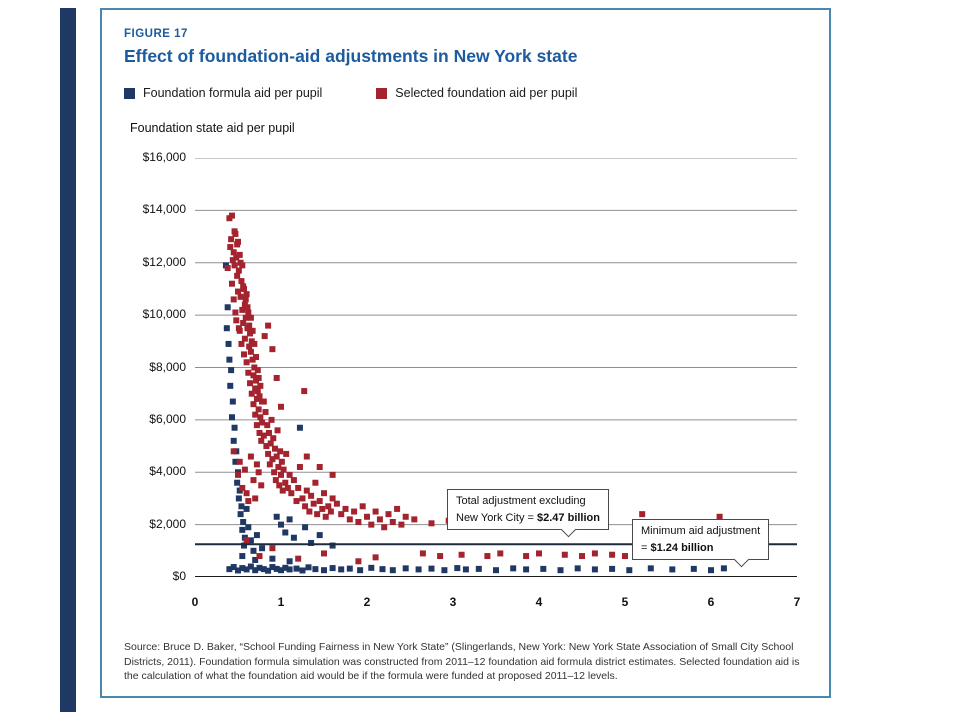 The image size is (960, 720). Describe the element at coordinates (486, 93) in the screenshot. I see `legend-label: Selected foundation aid per pupil` at that location.